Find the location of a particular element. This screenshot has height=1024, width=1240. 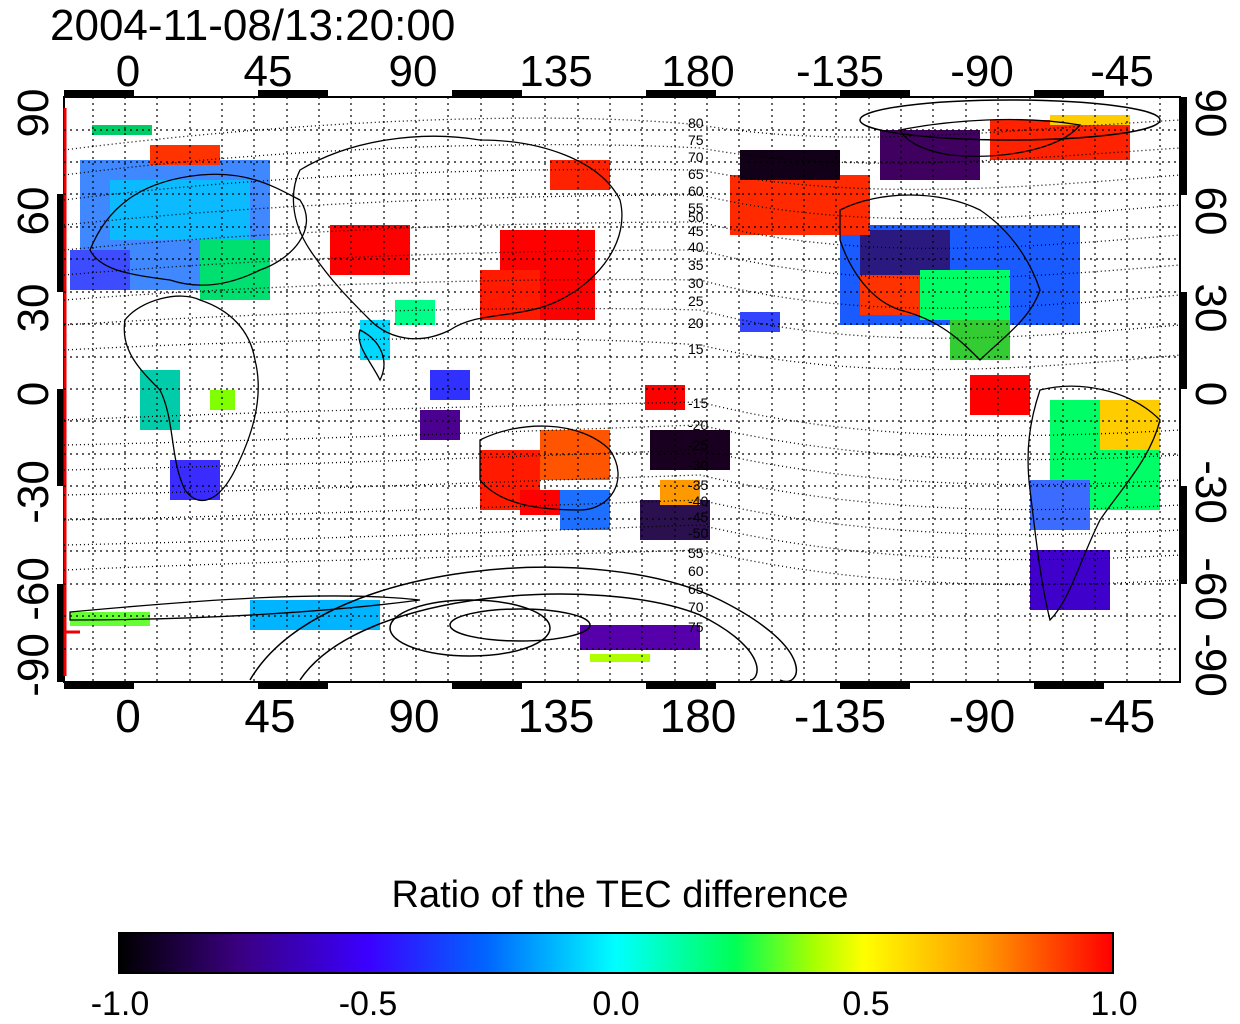

top-longitude-axis: 0 45 90 135 180 -135 -90 -45 is located at coordinates (635, 71).